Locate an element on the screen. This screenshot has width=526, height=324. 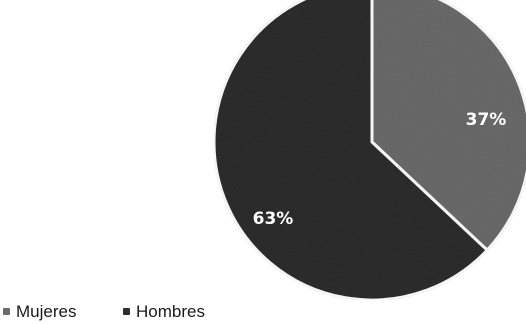
legend-item-mujeres: Mujeres is located at coordinates (39, 311).